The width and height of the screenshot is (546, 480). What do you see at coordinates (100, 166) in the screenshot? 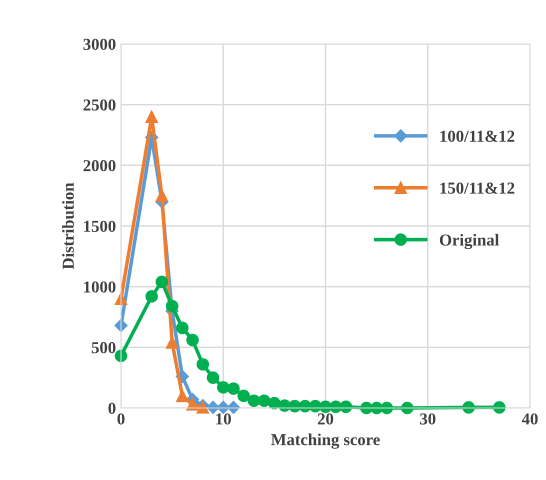
I see `y-tick-label: 2000` at bounding box center [100, 166].